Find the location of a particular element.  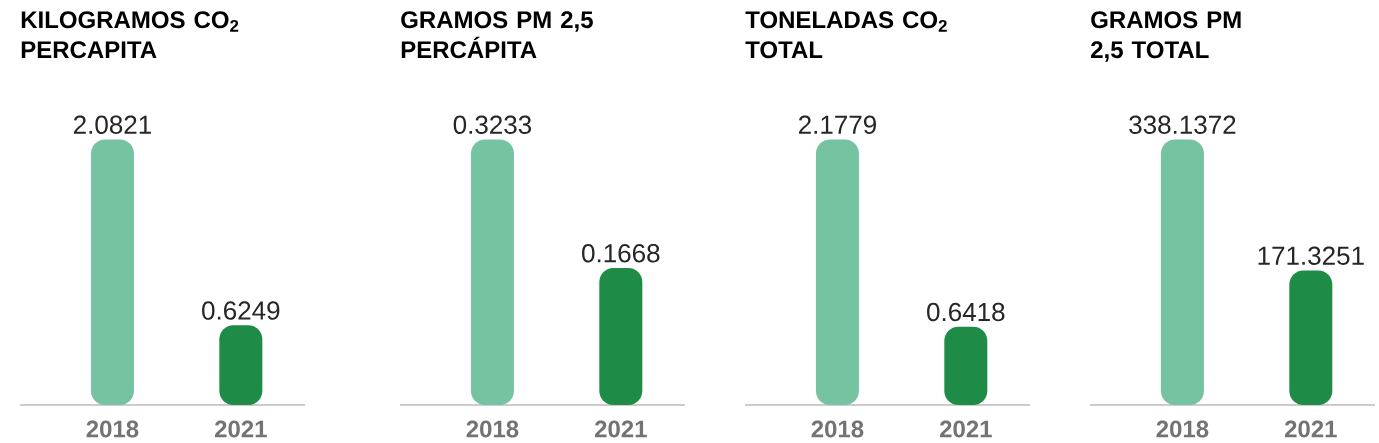

data-label: 338.1372 is located at coordinates (1182, 124).